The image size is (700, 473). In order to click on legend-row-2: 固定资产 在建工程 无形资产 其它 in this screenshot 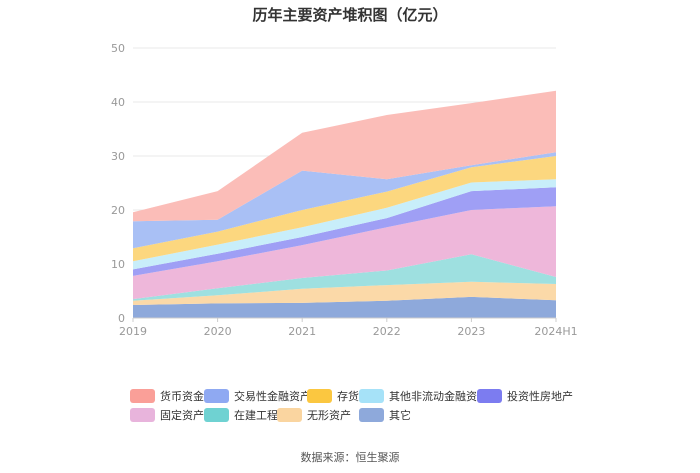, I will do `click(365, 414)`.